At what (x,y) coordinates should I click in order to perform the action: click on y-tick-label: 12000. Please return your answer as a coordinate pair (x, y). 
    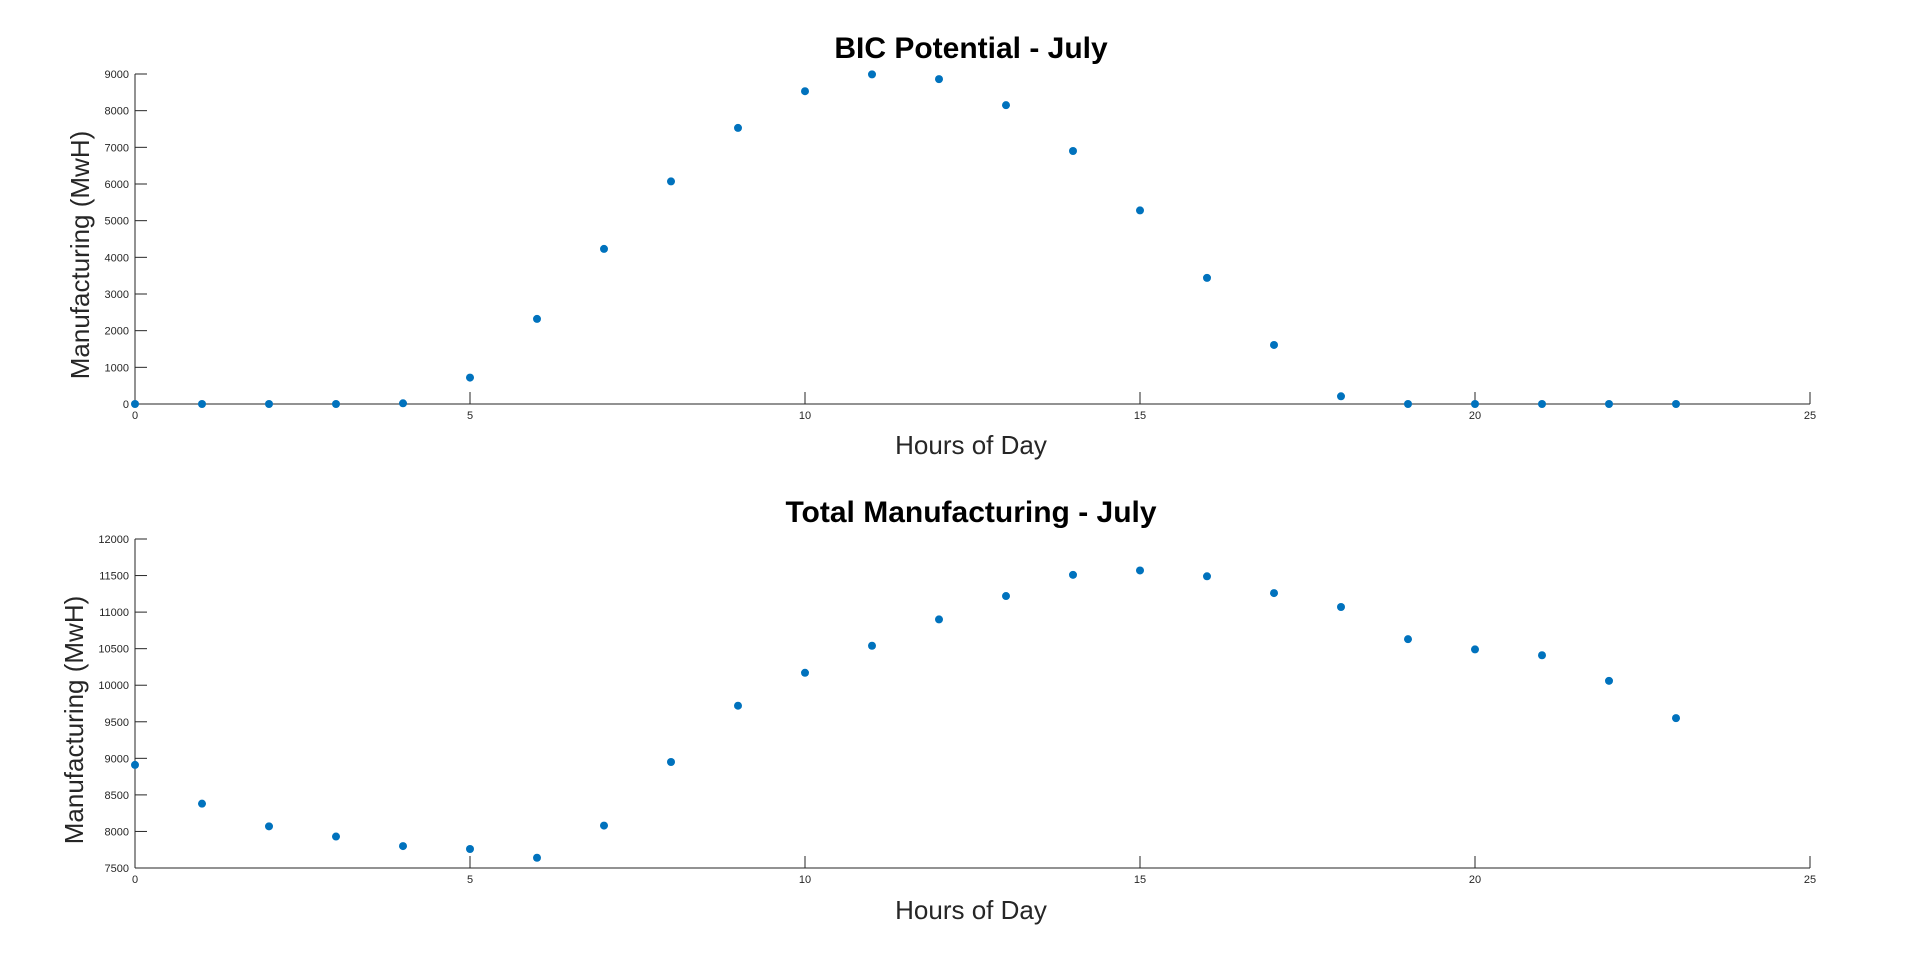
    Looking at the image, I should click on (113, 540).